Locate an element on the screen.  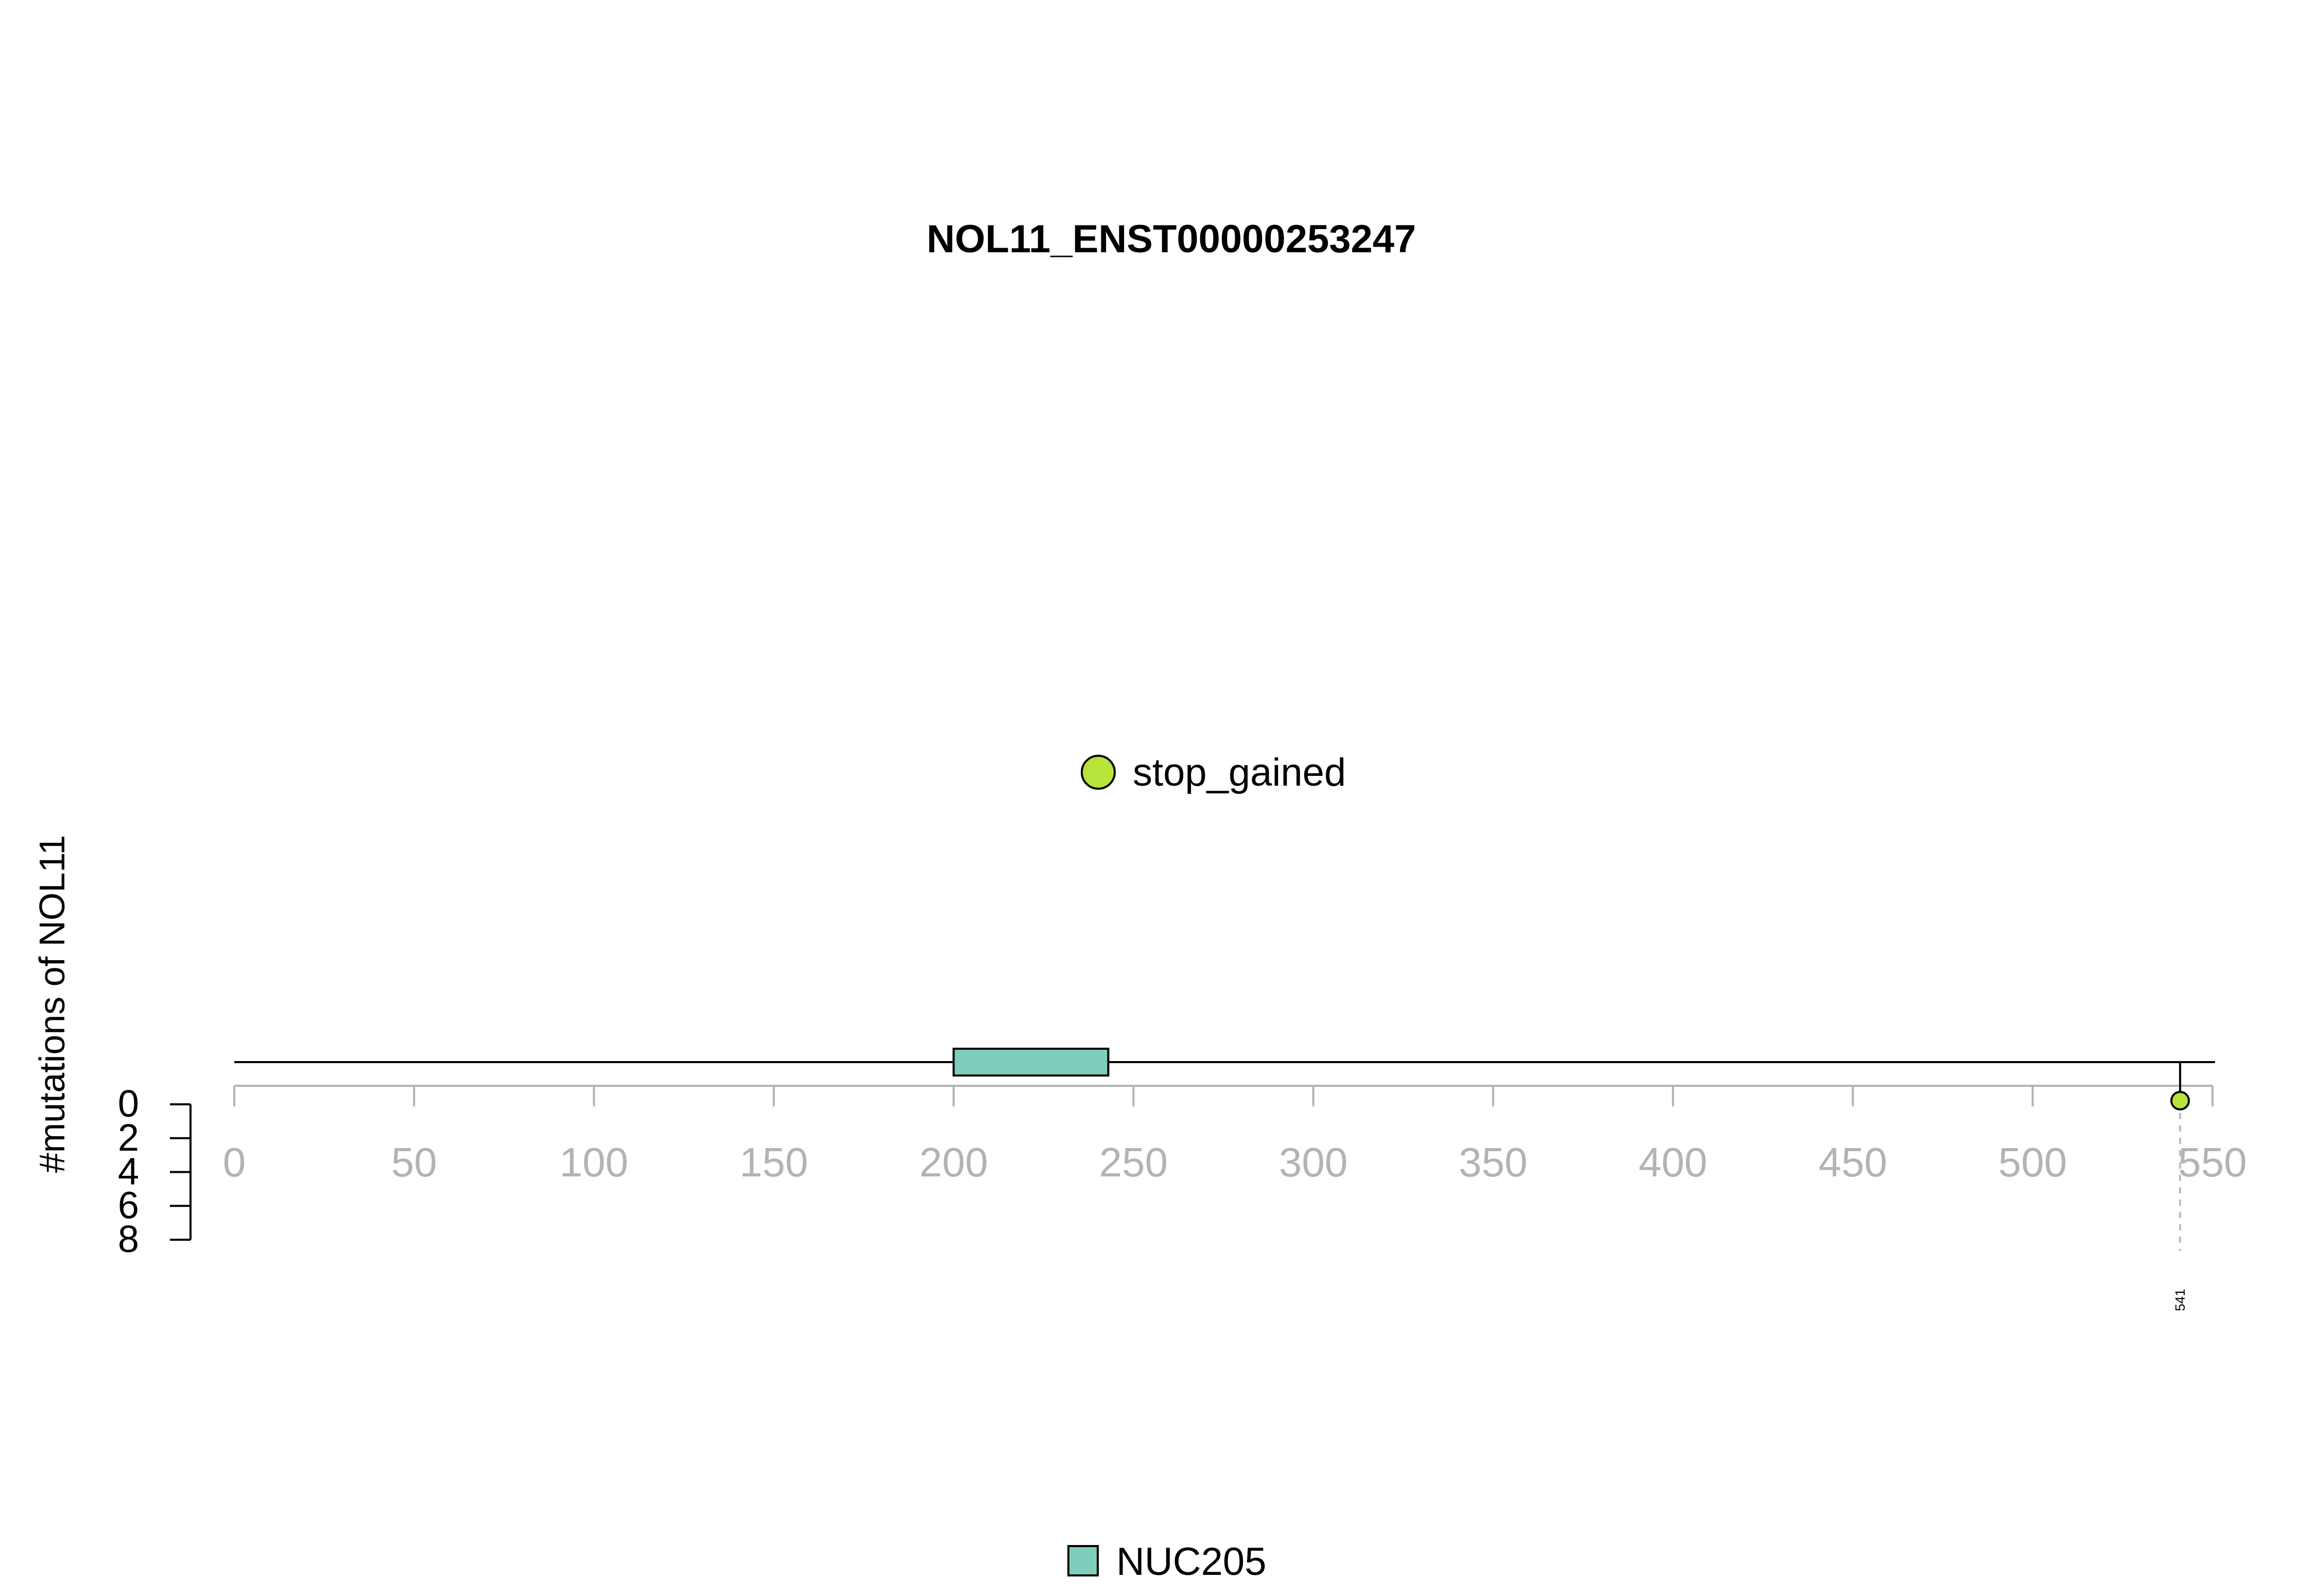
x-tick-label-250: 250 is located at coordinates (1133, 1162).